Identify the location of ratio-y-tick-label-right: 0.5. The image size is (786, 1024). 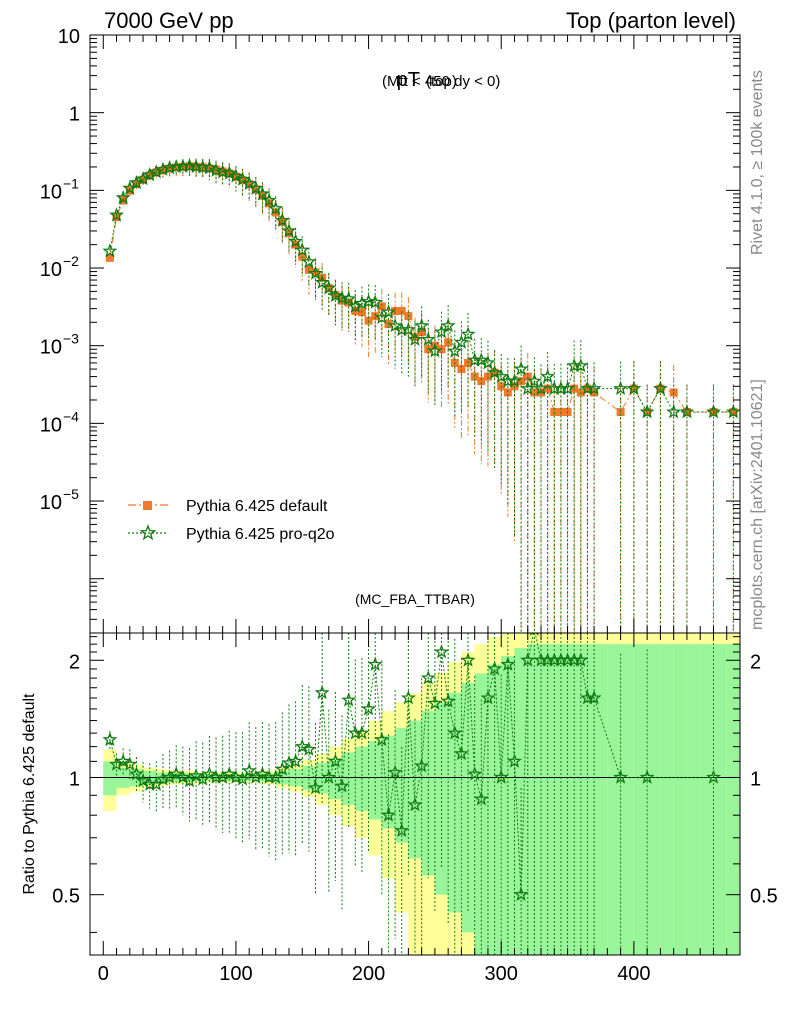
(764, 897).